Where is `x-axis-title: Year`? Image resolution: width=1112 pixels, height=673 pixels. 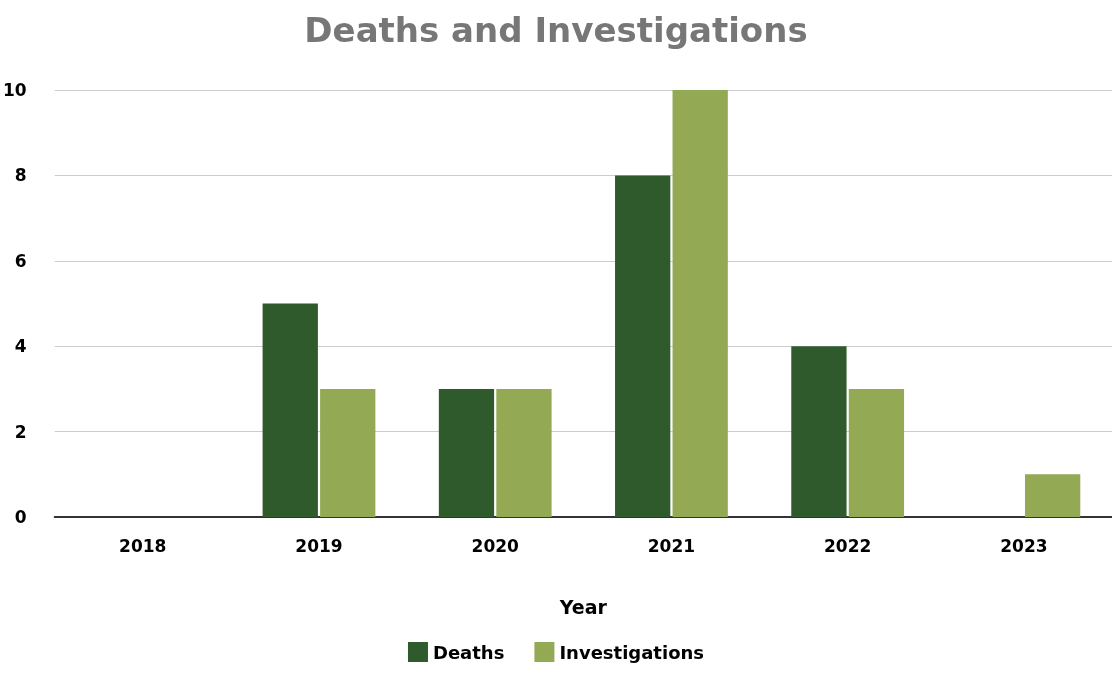 x-axis-title: Year is located at coordinates (583, 606).